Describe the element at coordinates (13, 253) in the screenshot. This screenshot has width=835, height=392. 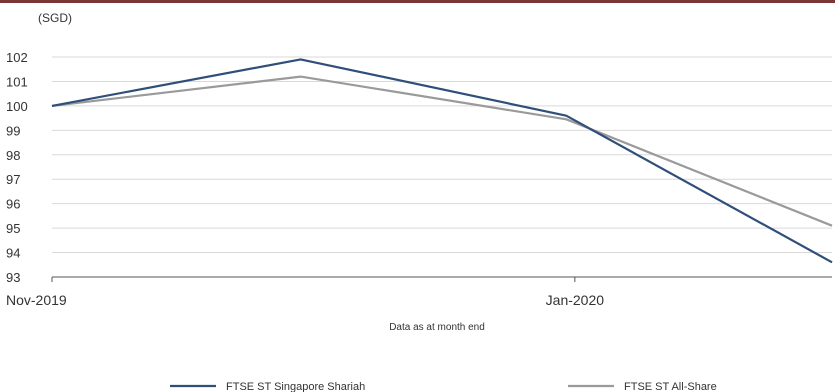
I see `y-tick-label: 94` at that location.